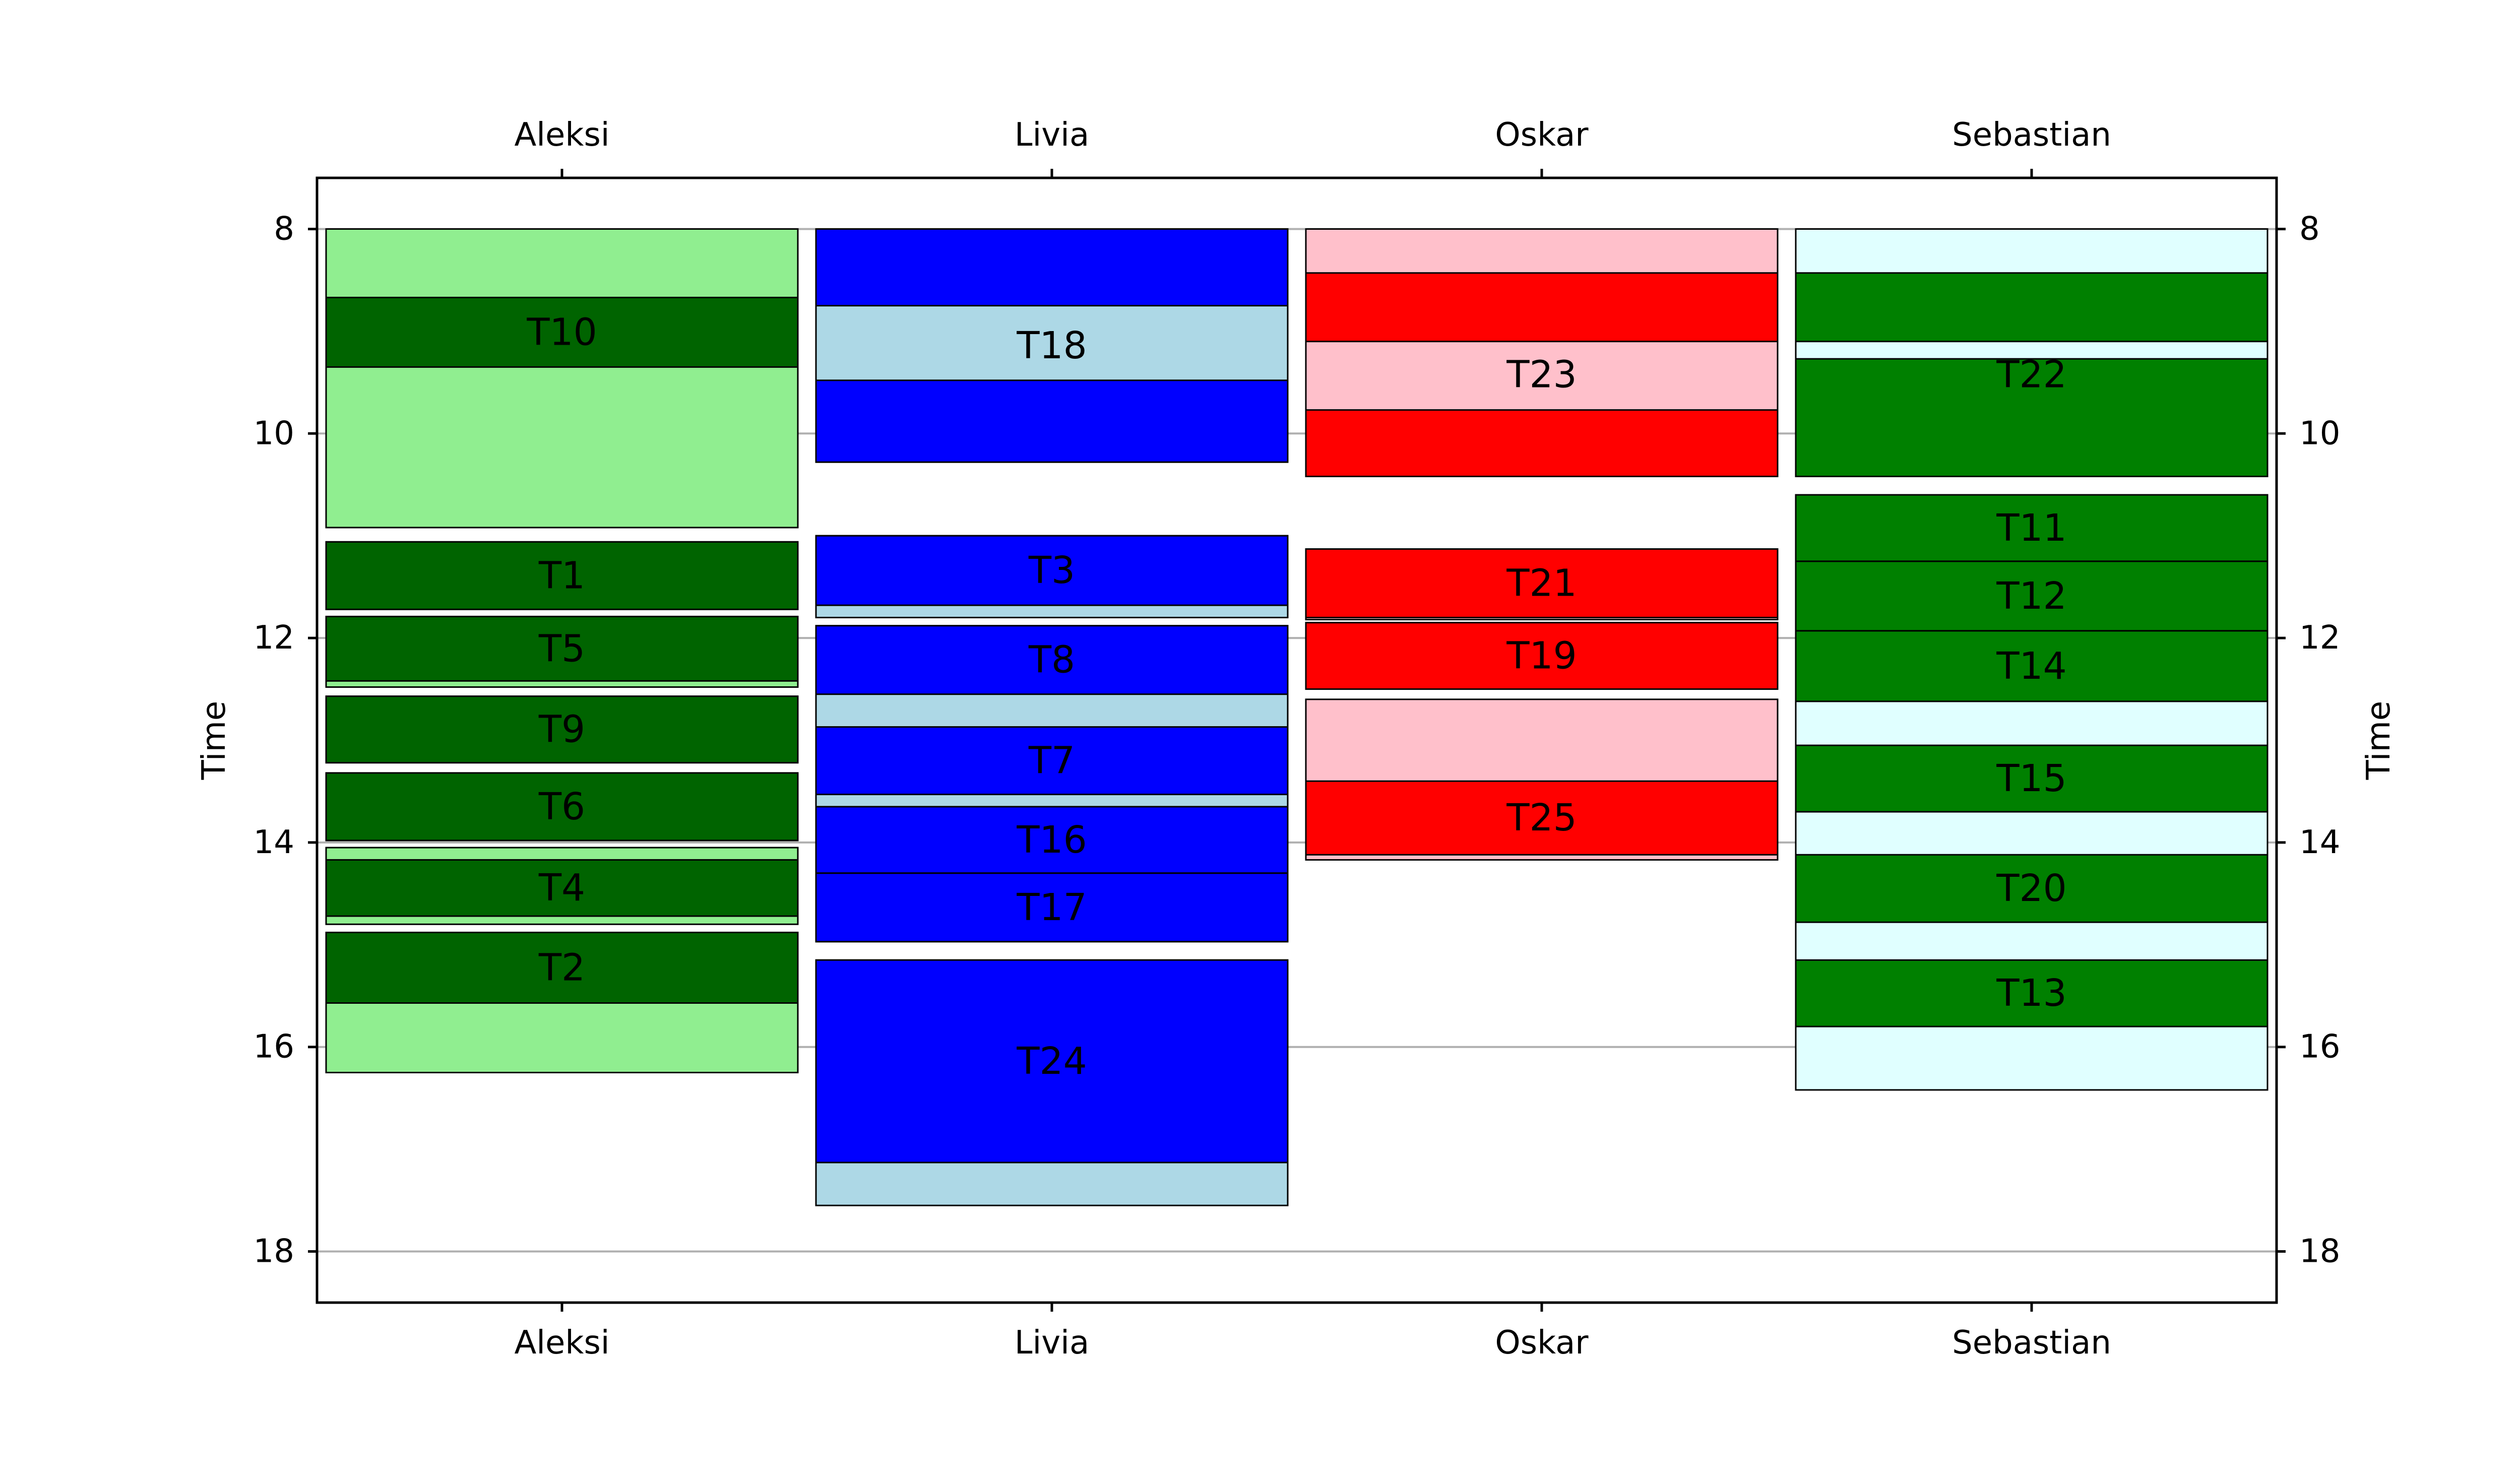 The height and width of the screenshot is (1484, 2520). Describe the element at coordinates (2319, 638) in the screenshot. I see `y-tick-label-right-12: 12` at that location.